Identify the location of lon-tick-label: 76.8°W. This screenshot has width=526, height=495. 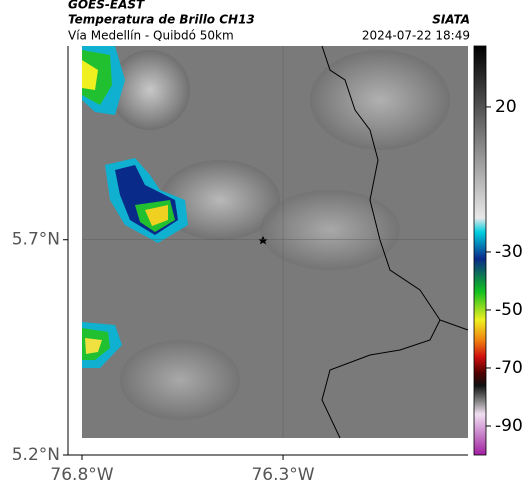
(81, 475).